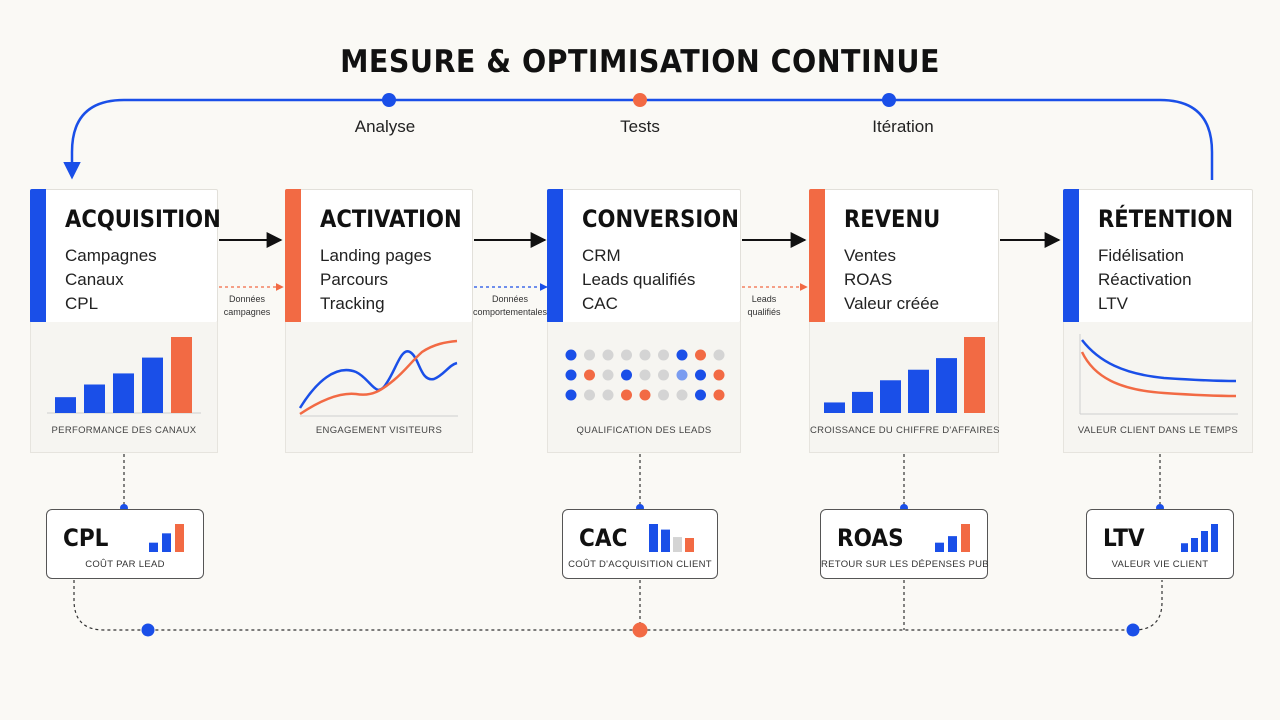 This screenshot has height=720, width=1280. I want to click on loop-label-analyse: Analyse, so click(385, 126).